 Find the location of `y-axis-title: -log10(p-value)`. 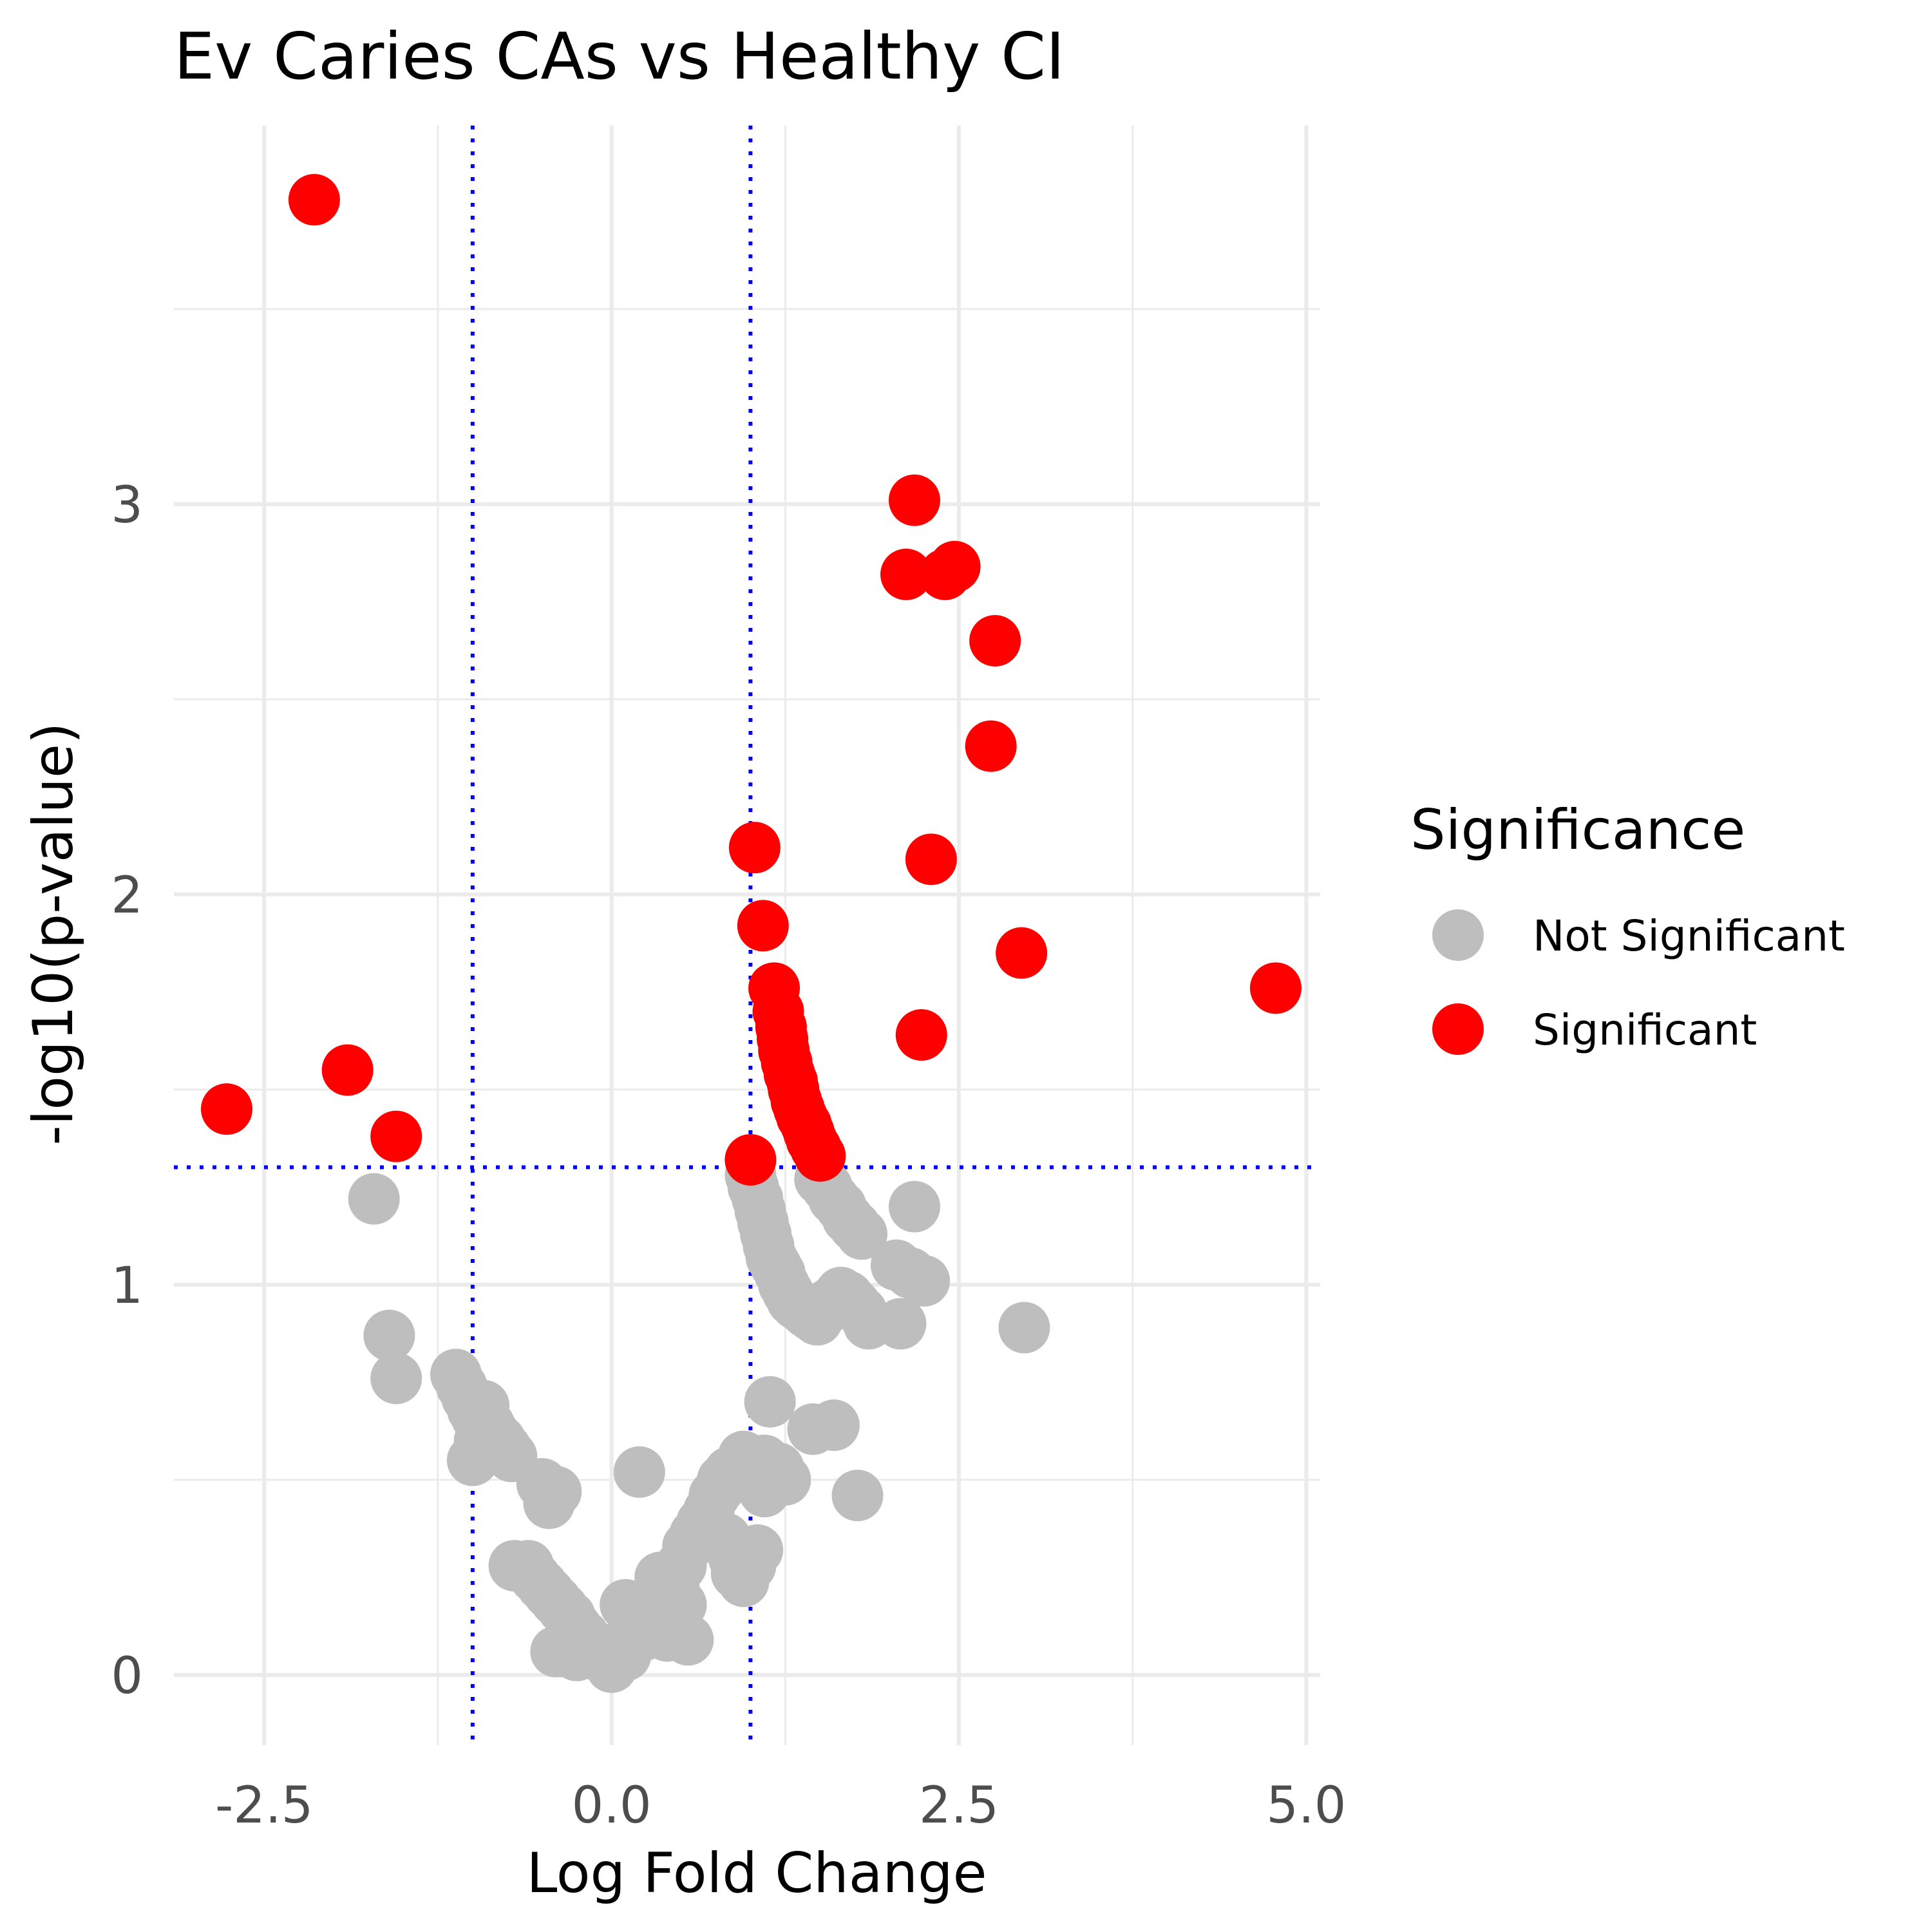

y-axis-title: -log10(p-value) is located at coordinates (54, 935).